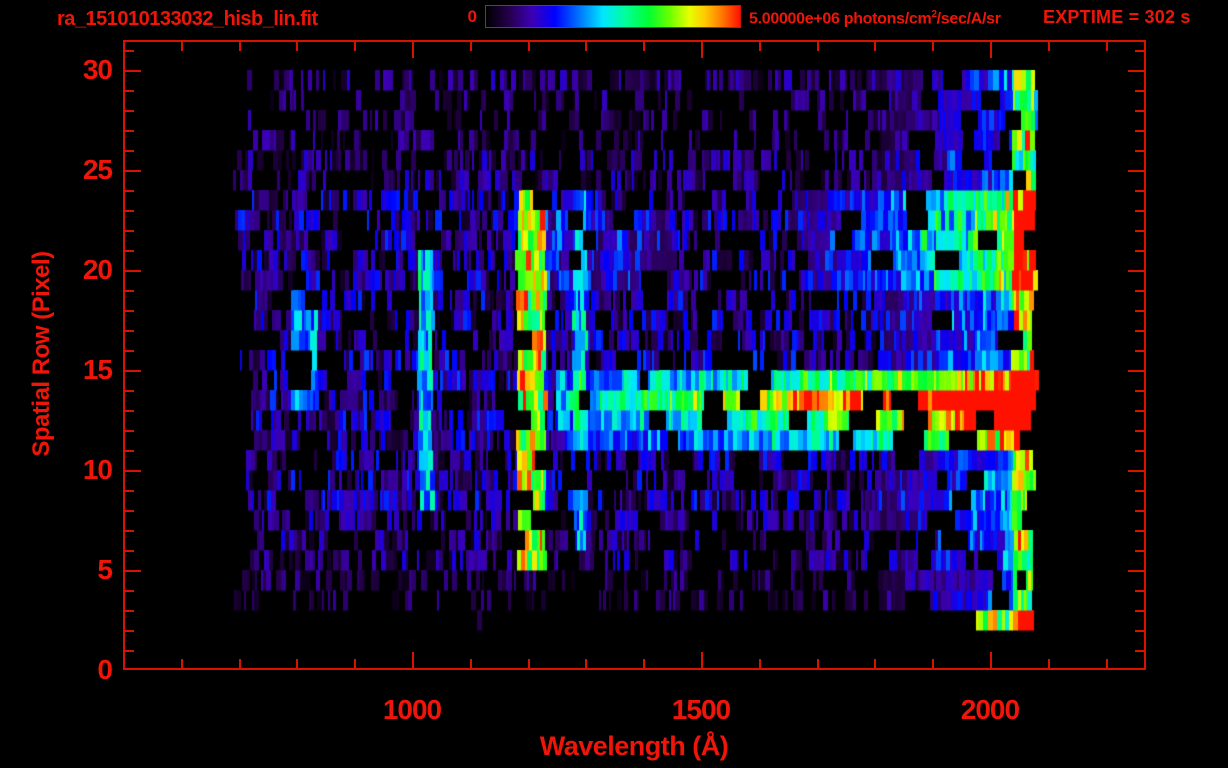 Image resolution: width=1228 pixels, height=768 pixels. What do you see at coordinates (840, 19) in the screenshot?
I see `colorbar-max-prefix: 5.00000e+06 photons/cm` at bounding box center [840, 19].